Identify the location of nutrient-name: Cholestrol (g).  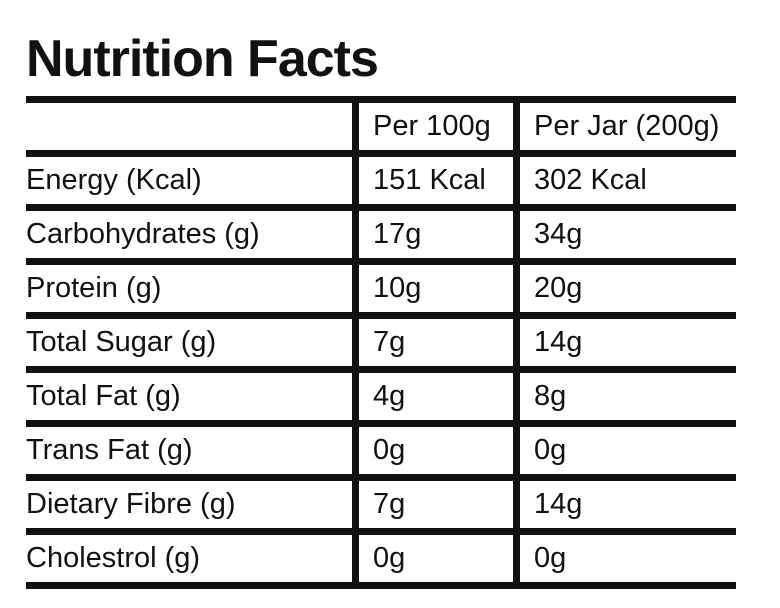
(113, 558).